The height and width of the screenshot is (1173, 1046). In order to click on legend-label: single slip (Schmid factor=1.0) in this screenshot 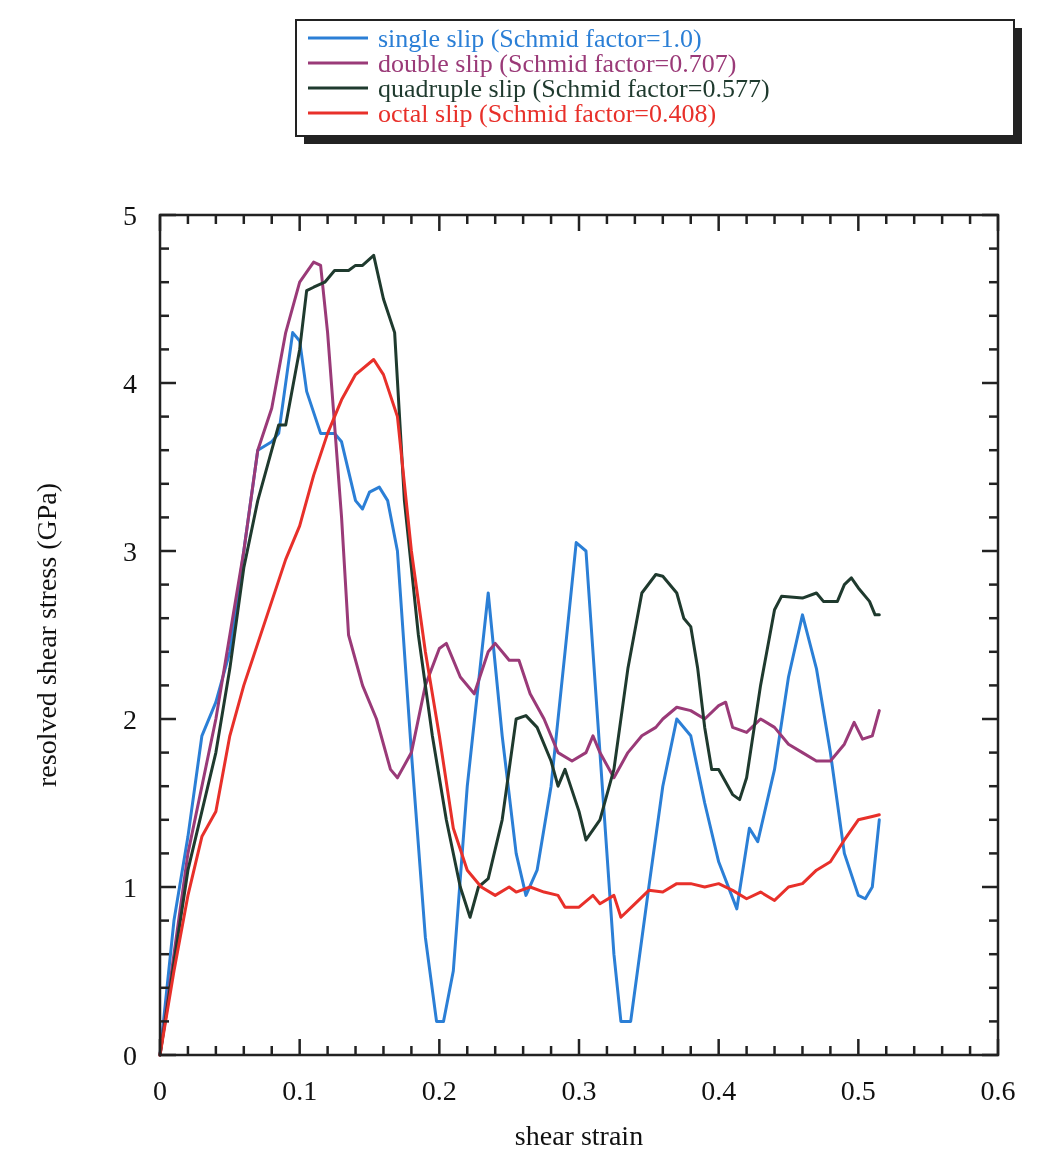, I will do `click(540, 39)`.